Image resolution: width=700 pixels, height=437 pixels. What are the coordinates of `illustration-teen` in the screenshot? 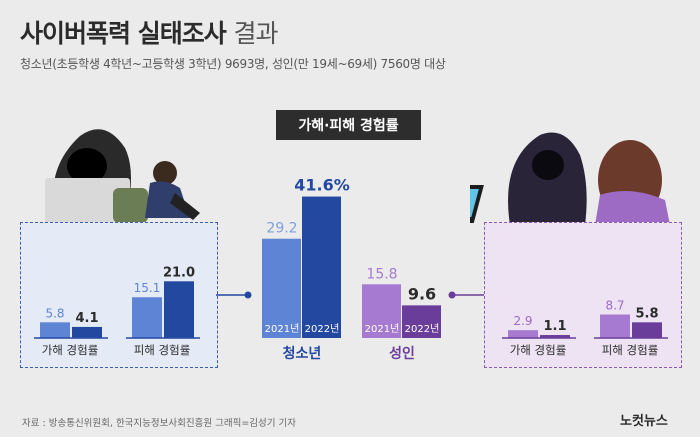 It's located at (122, 178).